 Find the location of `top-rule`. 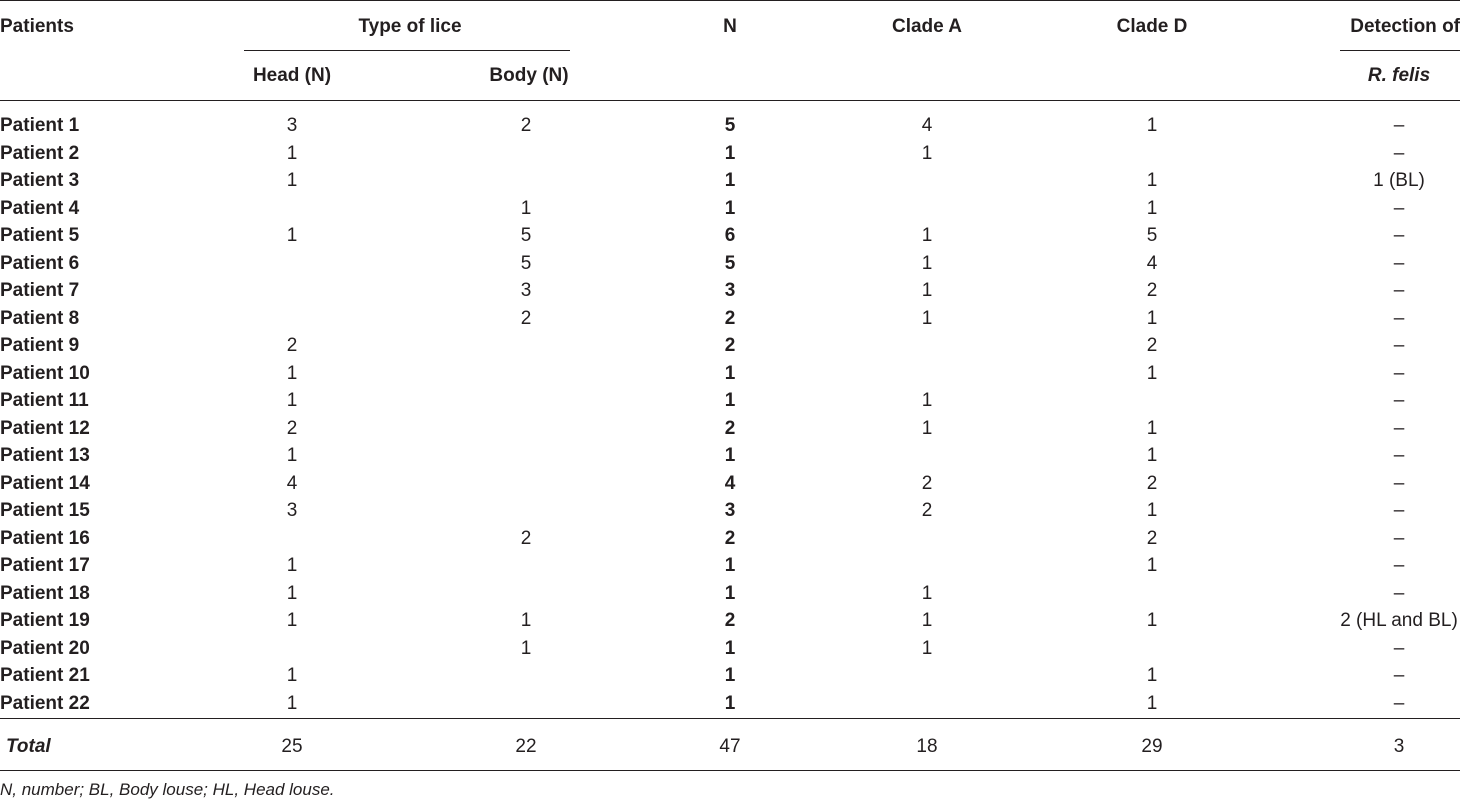

top-rule is located at coordinates (730, 0).